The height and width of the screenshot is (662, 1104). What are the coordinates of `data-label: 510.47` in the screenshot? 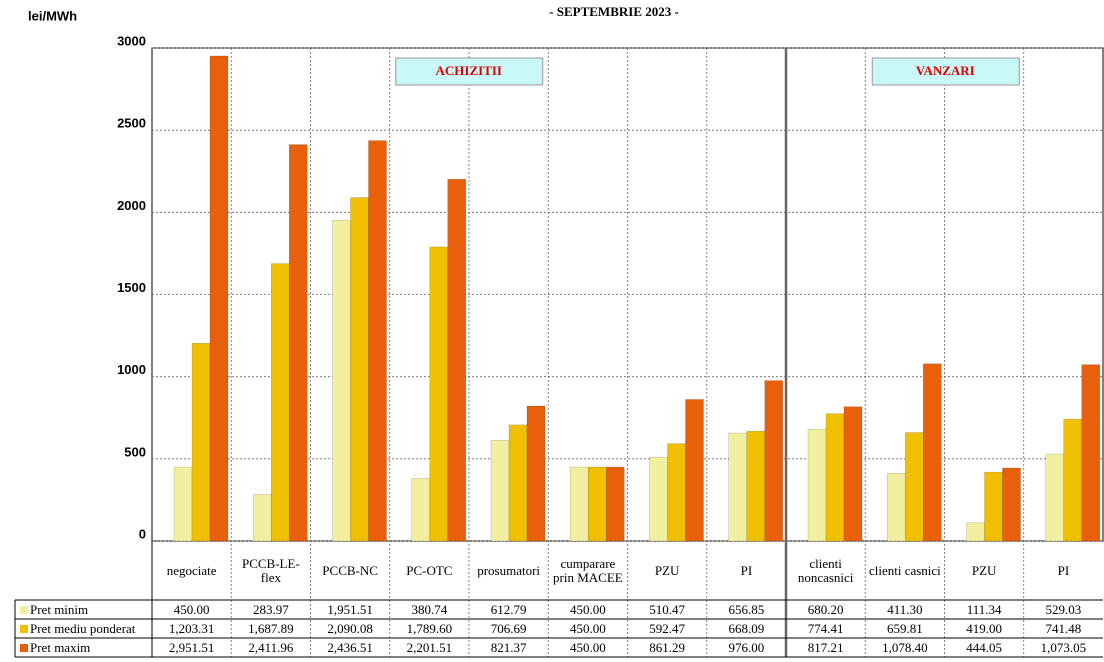 It's located at (667, 609).